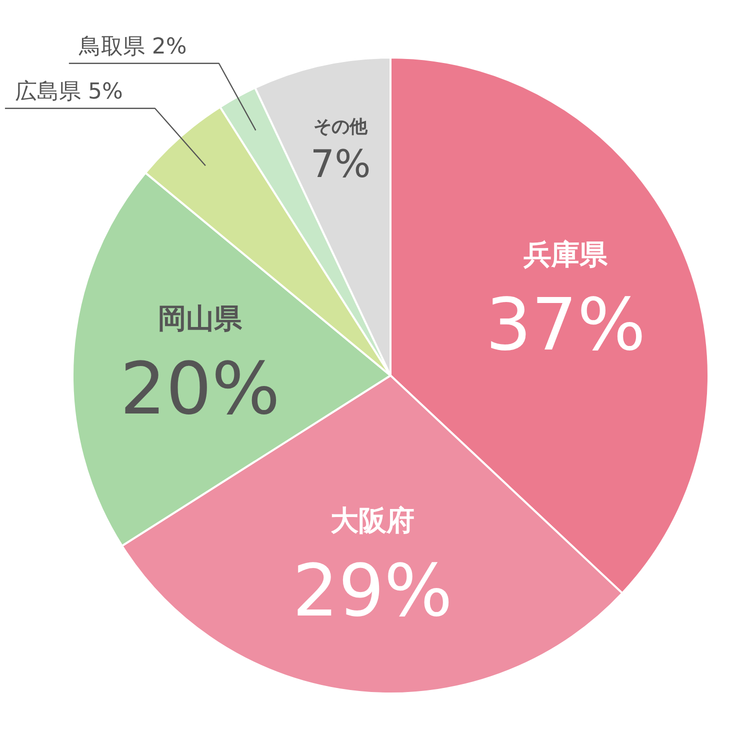 The height and width of the screenshot is (750, 750). Describe the element at coordinates (201, 319) in the screenshot. I see `slice-label: 岡山県` at that location.